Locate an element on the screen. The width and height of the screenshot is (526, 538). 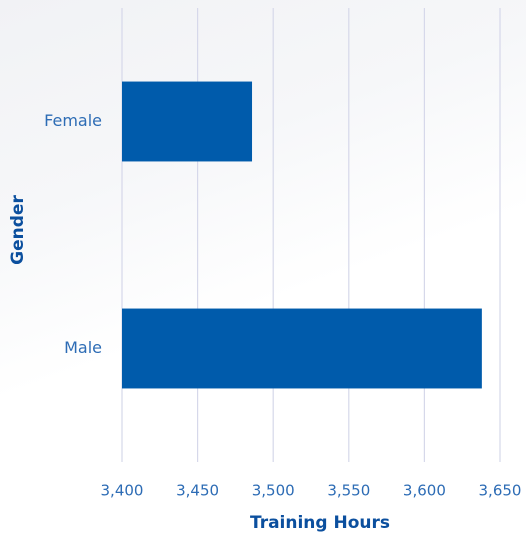
y-tick-label: Female is located at coordinates (73, 120).